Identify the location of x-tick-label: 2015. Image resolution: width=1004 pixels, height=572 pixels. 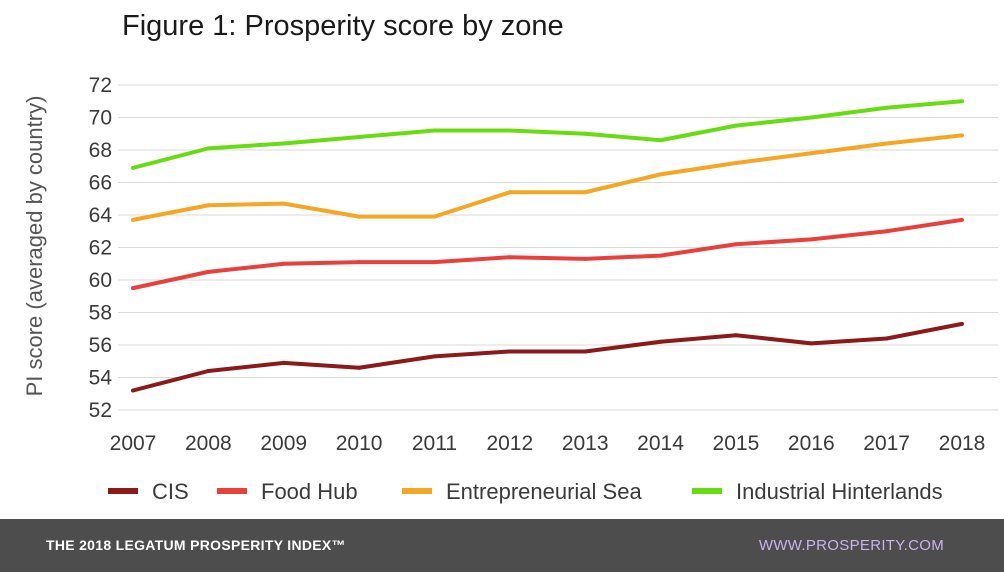
(736, 443).